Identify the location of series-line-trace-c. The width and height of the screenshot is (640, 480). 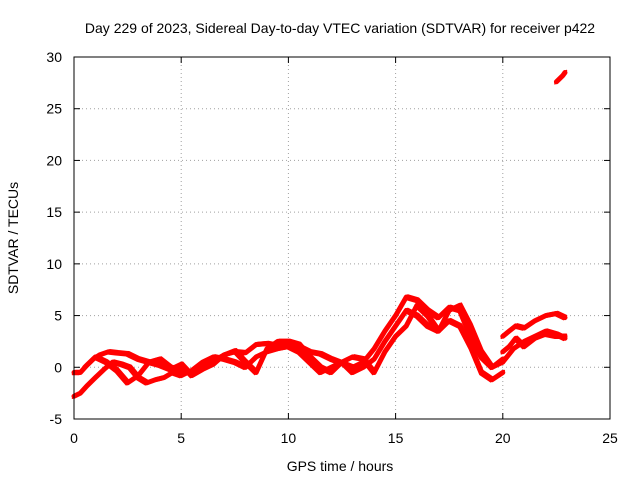
(294, 344).